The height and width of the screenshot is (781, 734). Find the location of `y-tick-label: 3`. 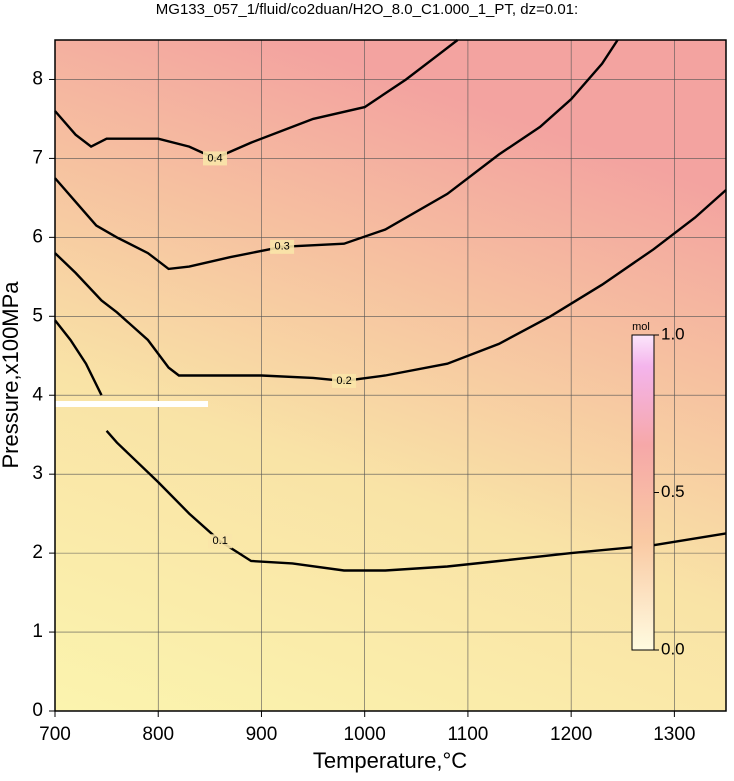

y-tick-label: 3 is located at coordinates (37, 473).